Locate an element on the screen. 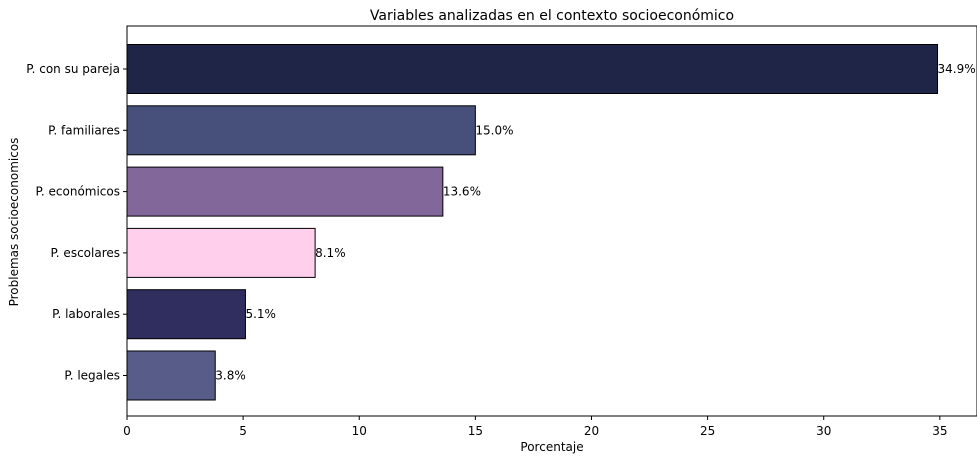 This screenshot has height=458, width=977. y-tick-label: P. con su pareja is located at coordinates (73, 69).